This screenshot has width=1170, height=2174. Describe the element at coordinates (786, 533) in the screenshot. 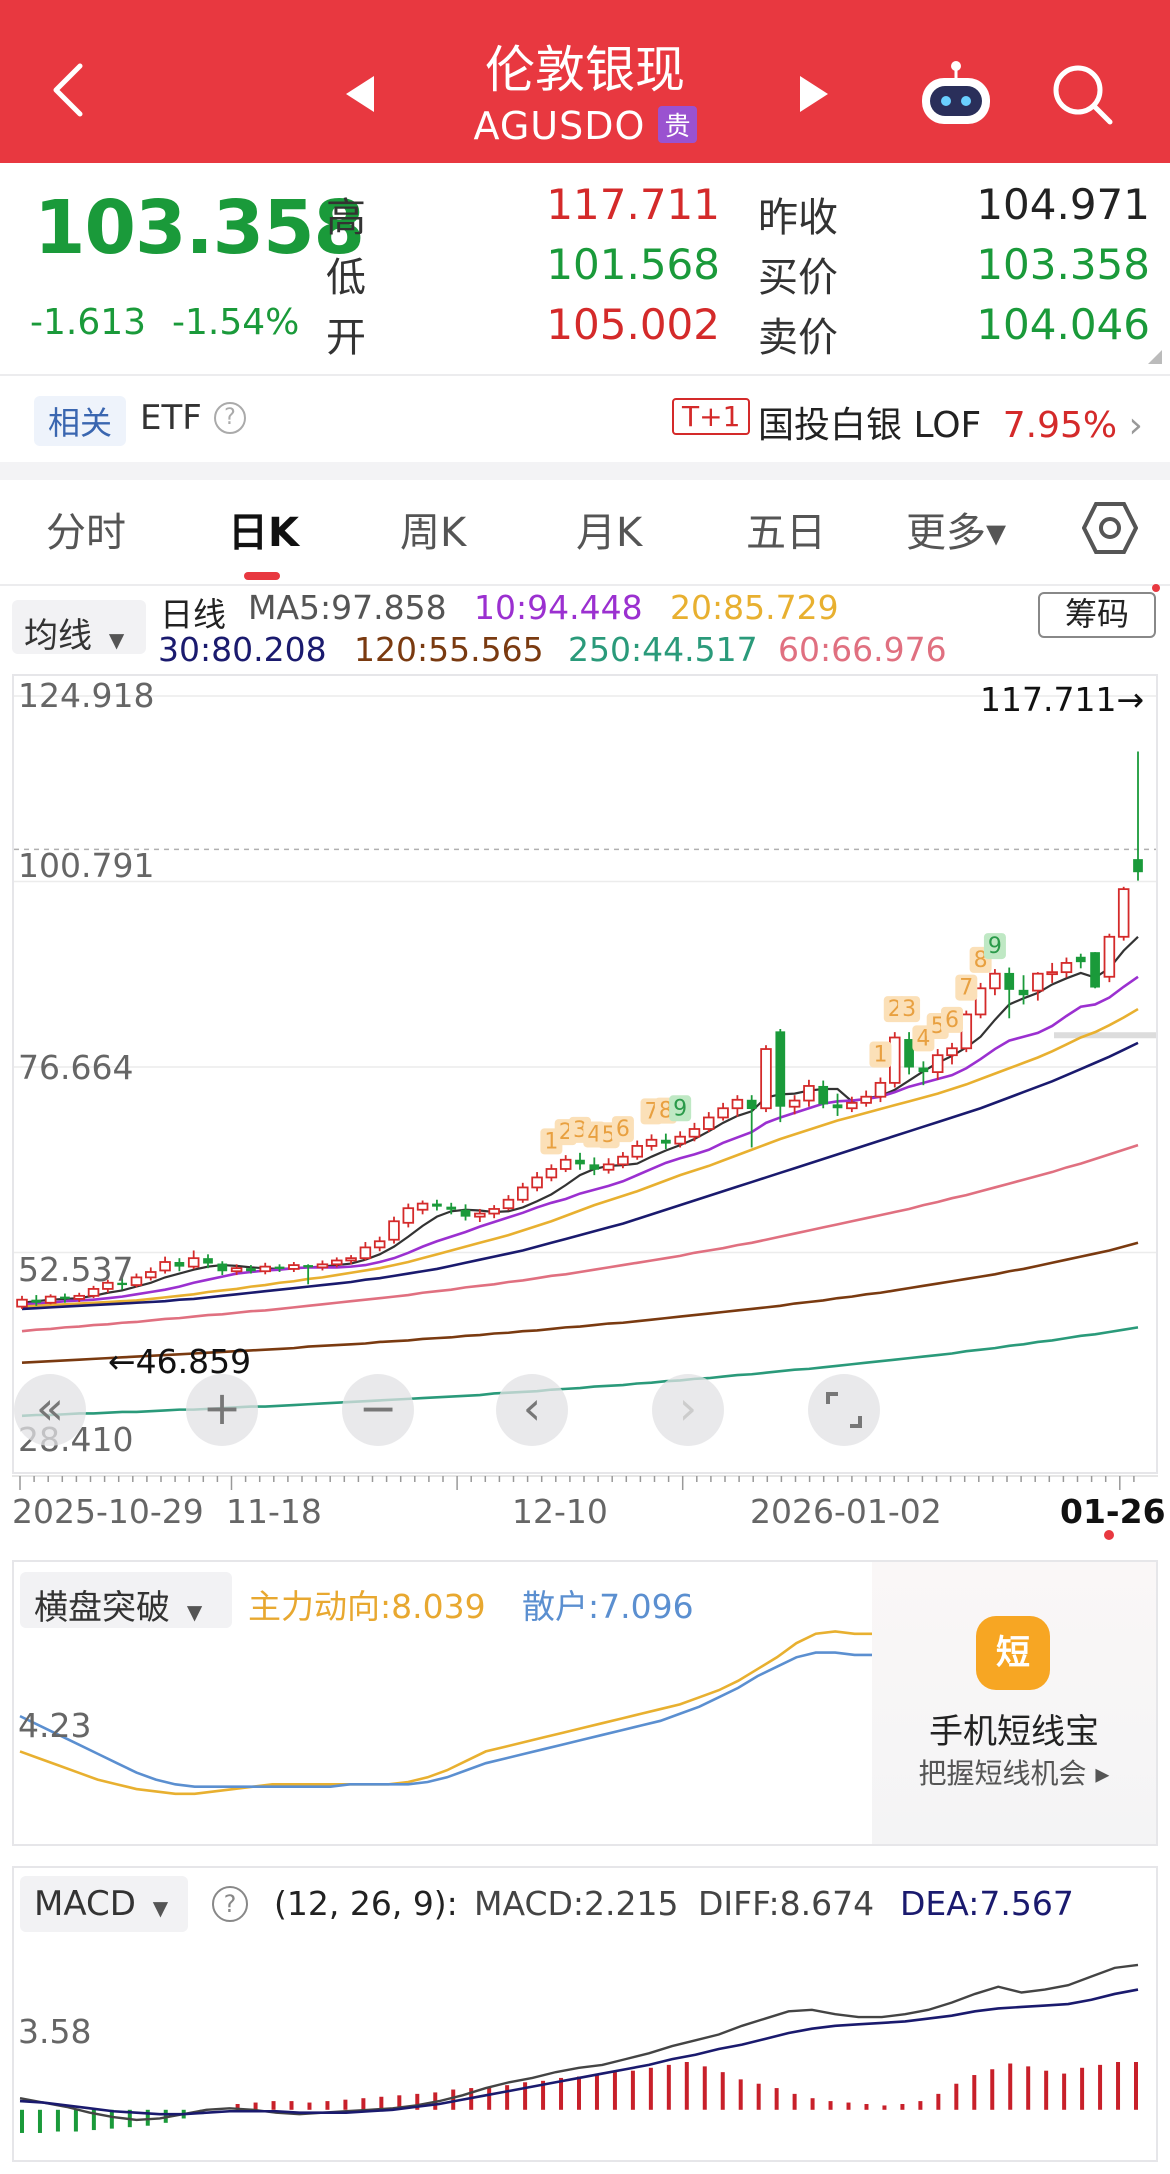

I see `tab-five-day: 五日` at that location.